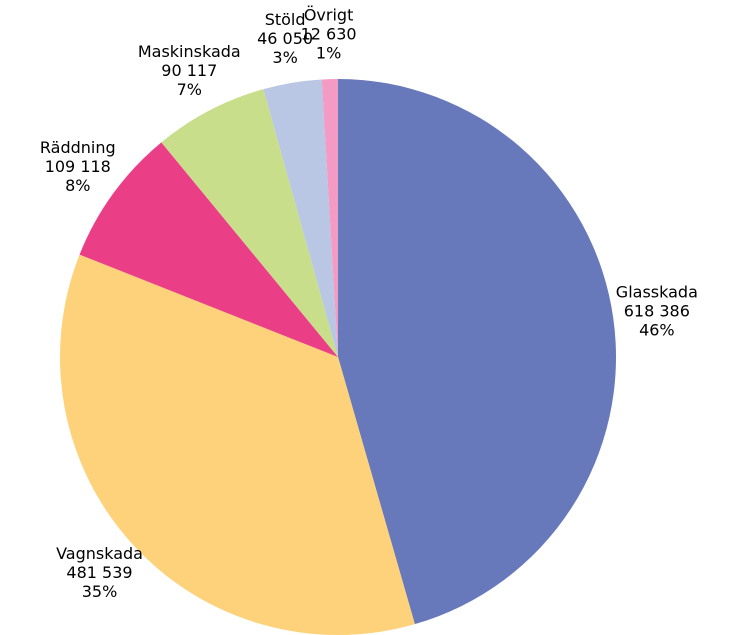 The image size is (729, 635). Describe the element at coordinates (77, 185) in the screenshot. I see `slice-label: 8%` at that location.